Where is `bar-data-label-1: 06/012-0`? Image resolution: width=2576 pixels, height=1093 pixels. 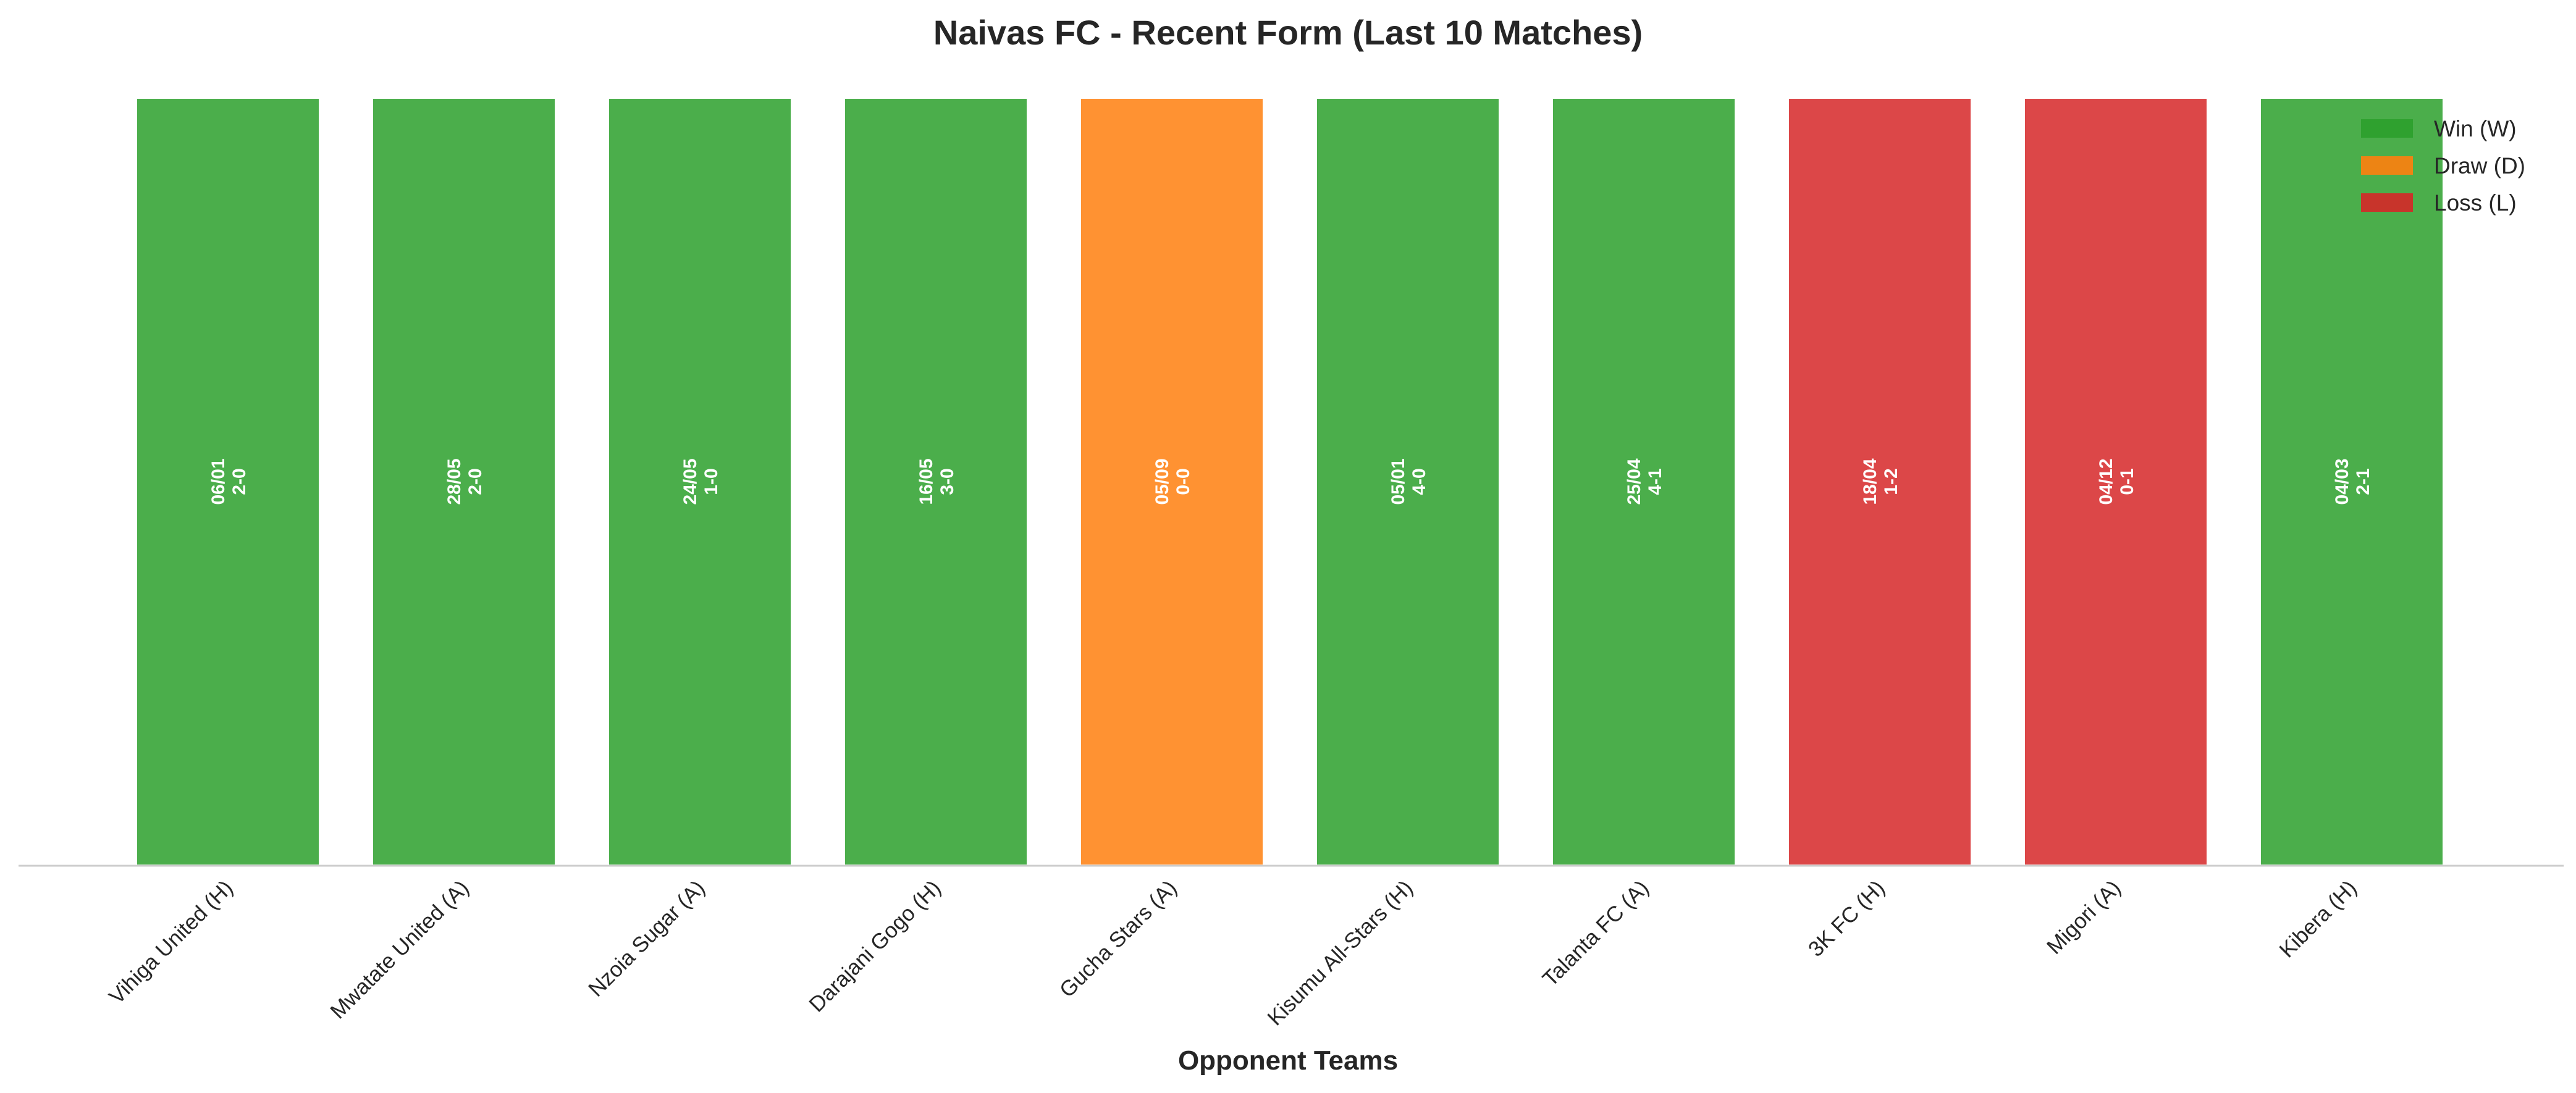 bar-data-label-1: 06/012-0 is located at coordinates (229, 481).